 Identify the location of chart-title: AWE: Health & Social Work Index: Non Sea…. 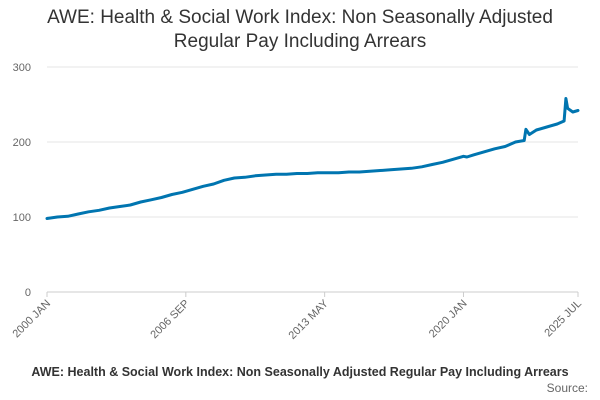
(300, 30).